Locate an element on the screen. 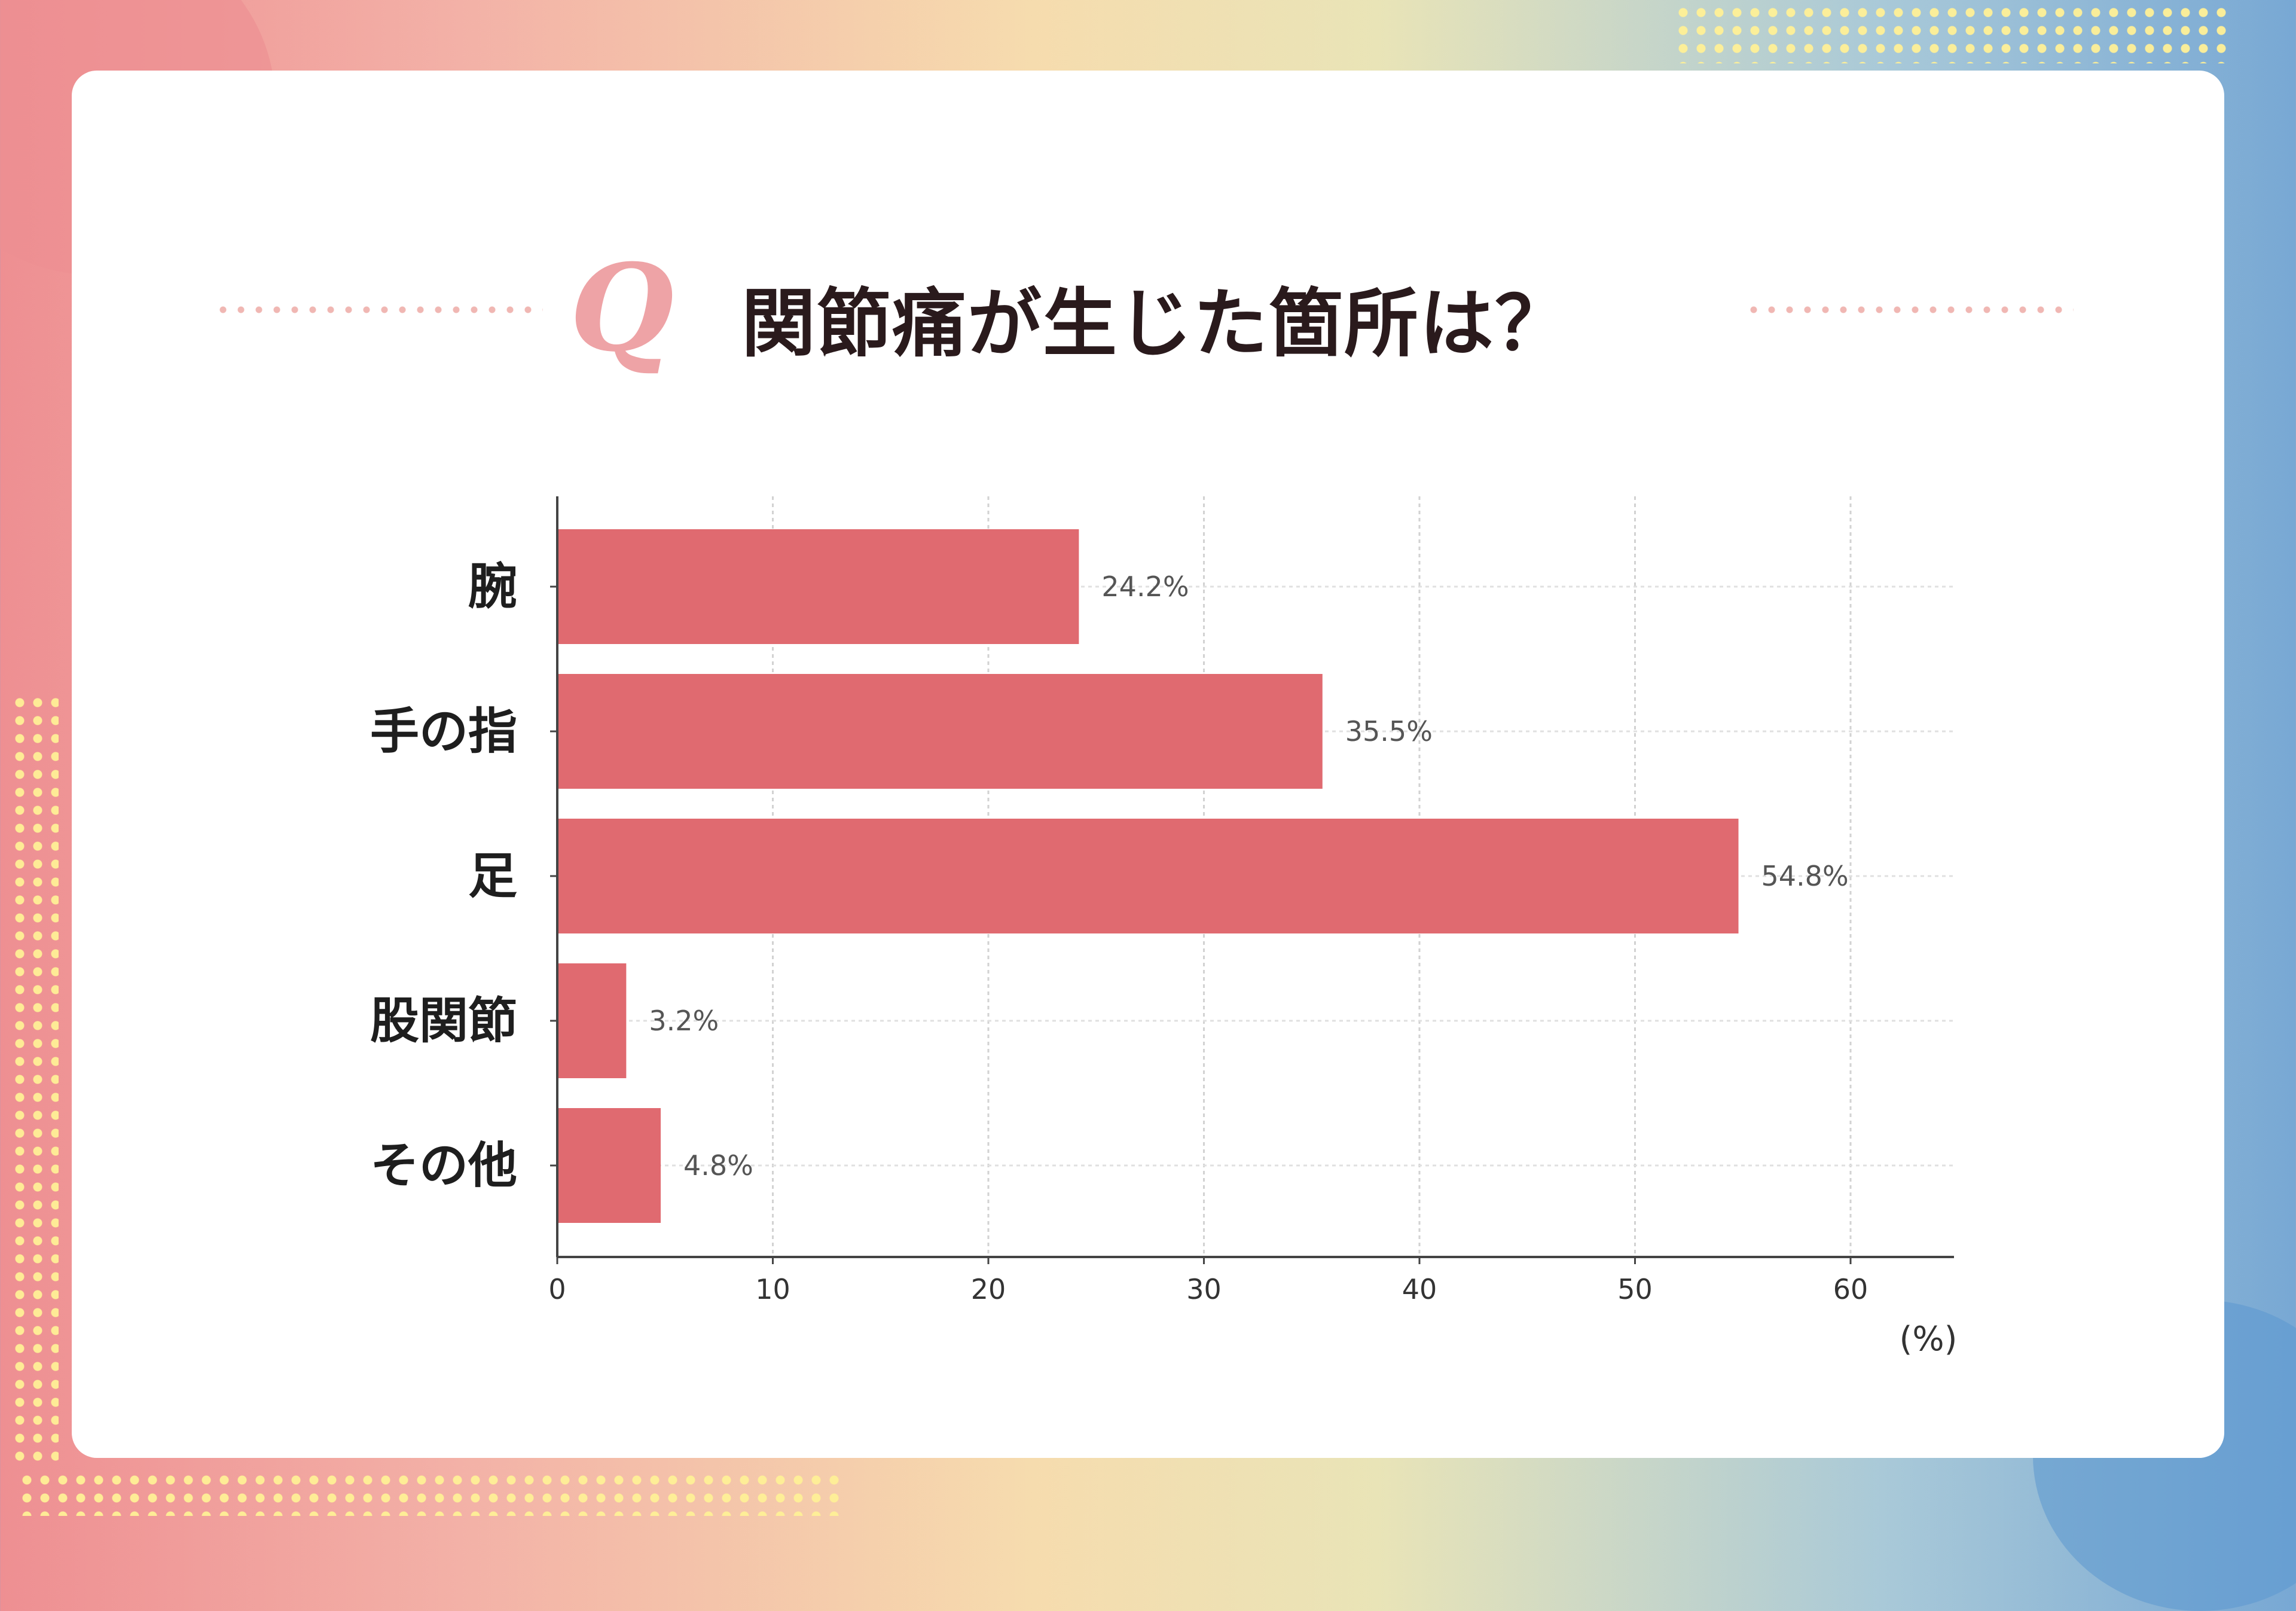 The image size is (2296, 1611). dot-pattern-top-right is located at coordinates (1952, 33).